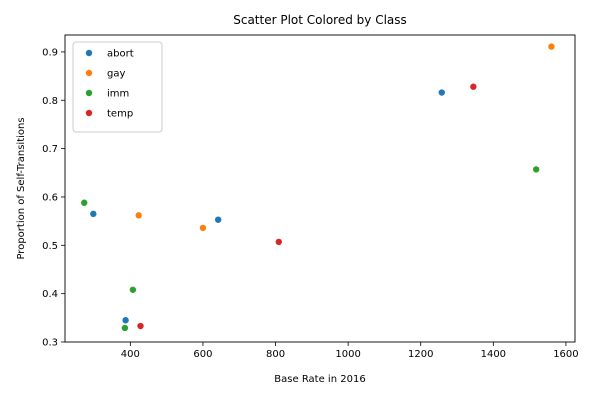 The image size is (600, 400). I want to click on legend-marker-abort, so click(89, 53).